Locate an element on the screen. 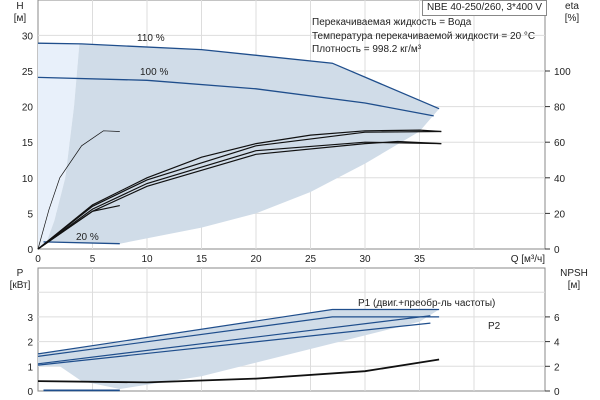 This screenshot has height=400, width=600. y-tick-label: 30 is located at coordinates (28, 36).